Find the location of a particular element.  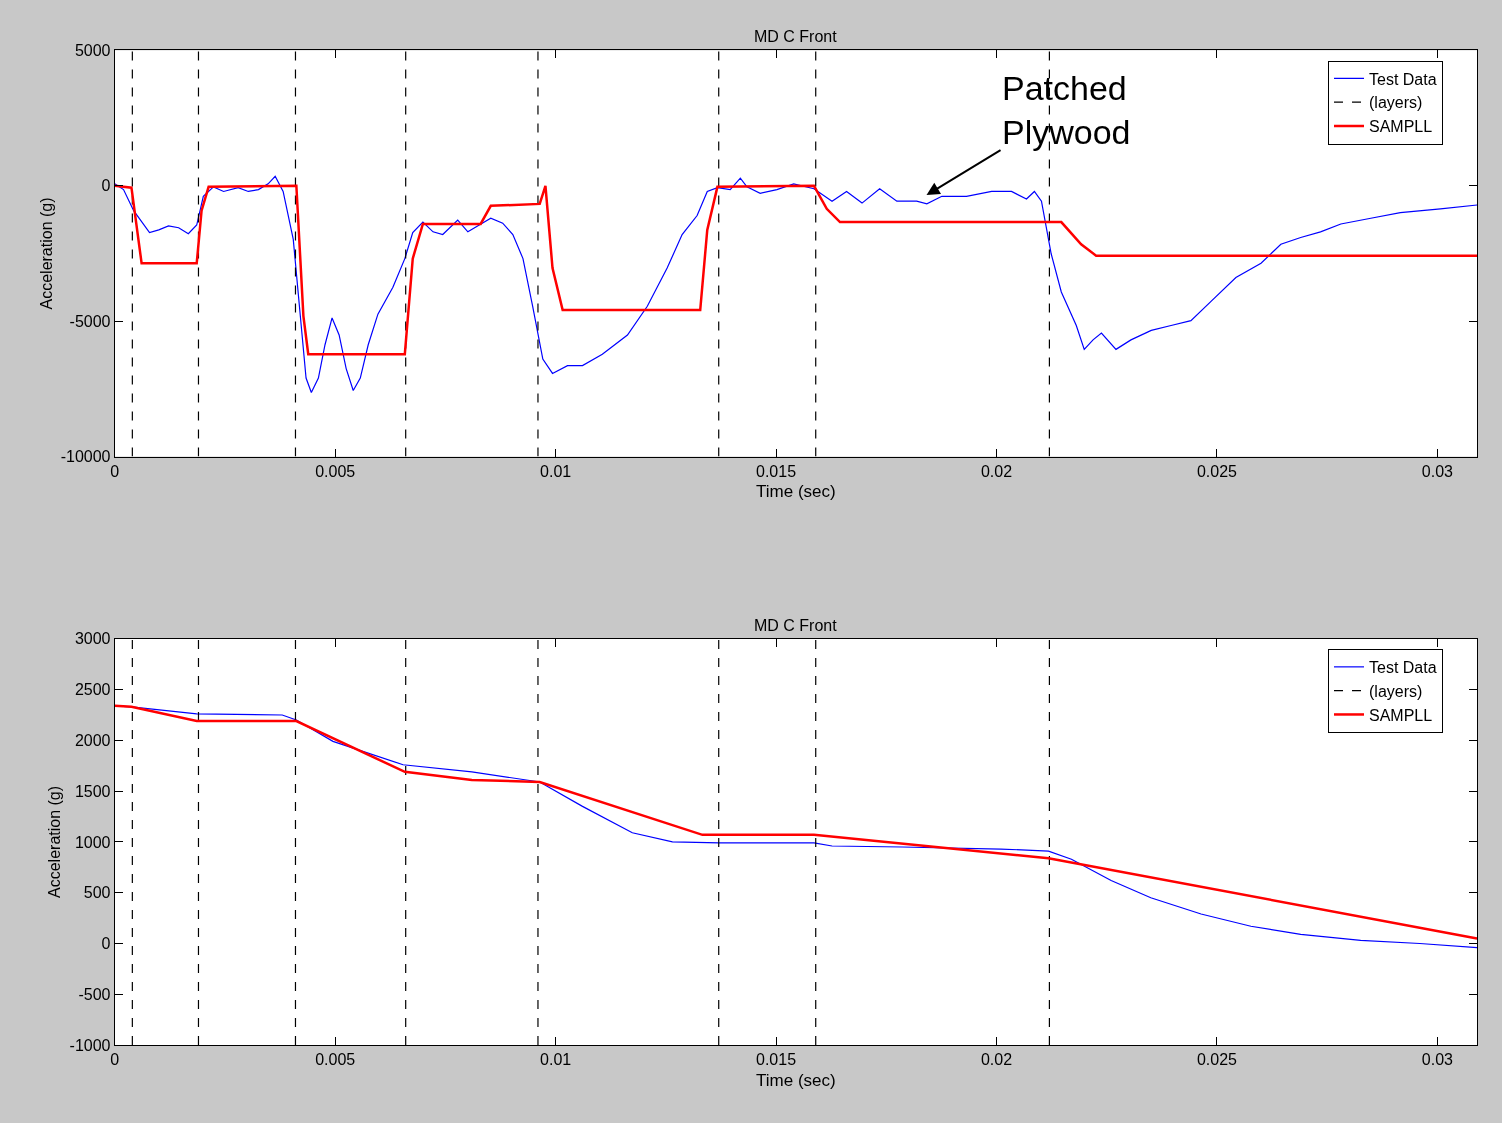

y-tick-label: -10000 is located at coordinates (85, 457).